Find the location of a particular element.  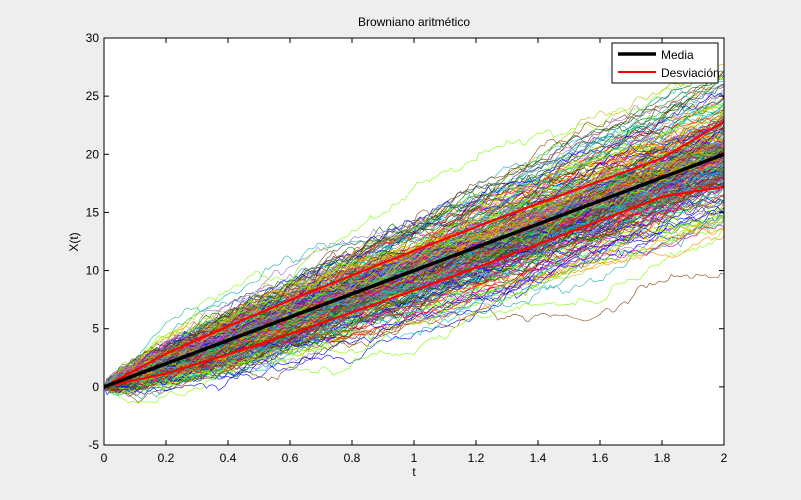

y-tick-label: 20 is located at coordinates (93, 154).